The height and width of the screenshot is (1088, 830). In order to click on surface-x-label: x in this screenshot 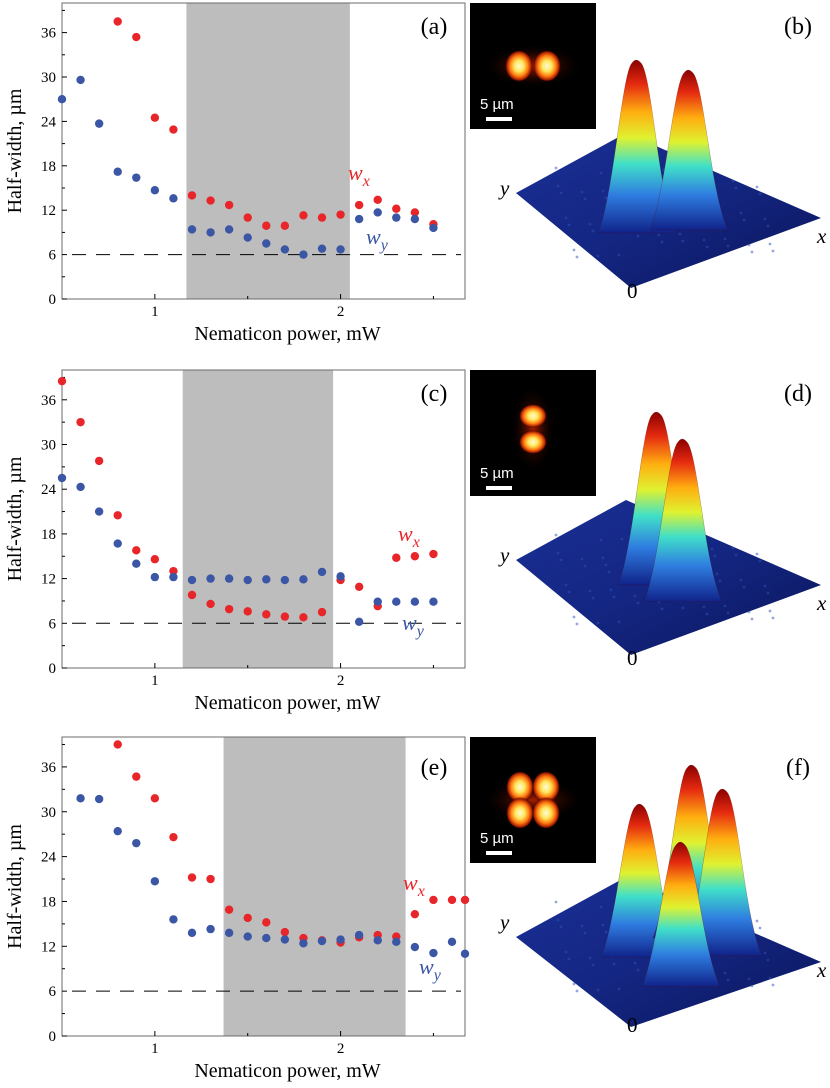, I will do `click(821, 236)`.